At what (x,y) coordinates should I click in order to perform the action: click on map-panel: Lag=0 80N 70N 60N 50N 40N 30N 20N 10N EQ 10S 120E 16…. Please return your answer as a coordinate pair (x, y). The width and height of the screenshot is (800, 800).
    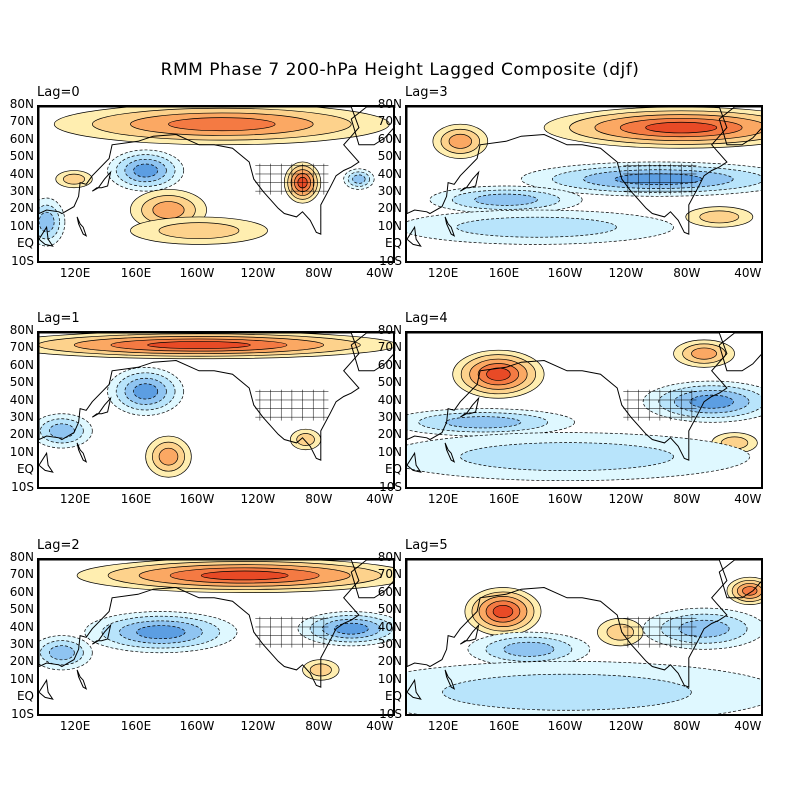
    Looking at the image, I should click on (202, 182).